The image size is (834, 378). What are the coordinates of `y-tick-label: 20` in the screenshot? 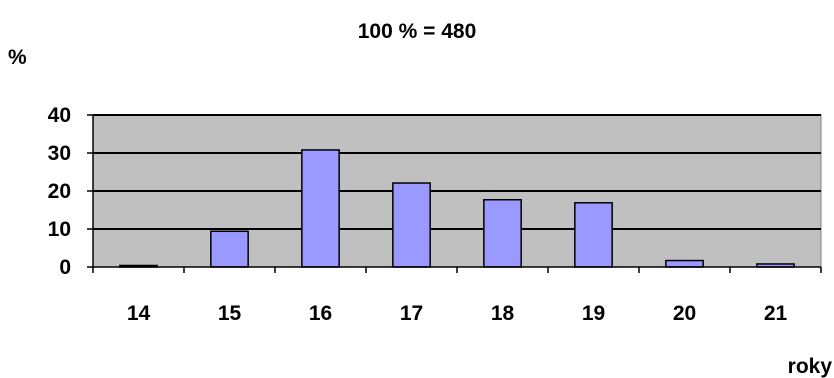 It's located at (59, 191).